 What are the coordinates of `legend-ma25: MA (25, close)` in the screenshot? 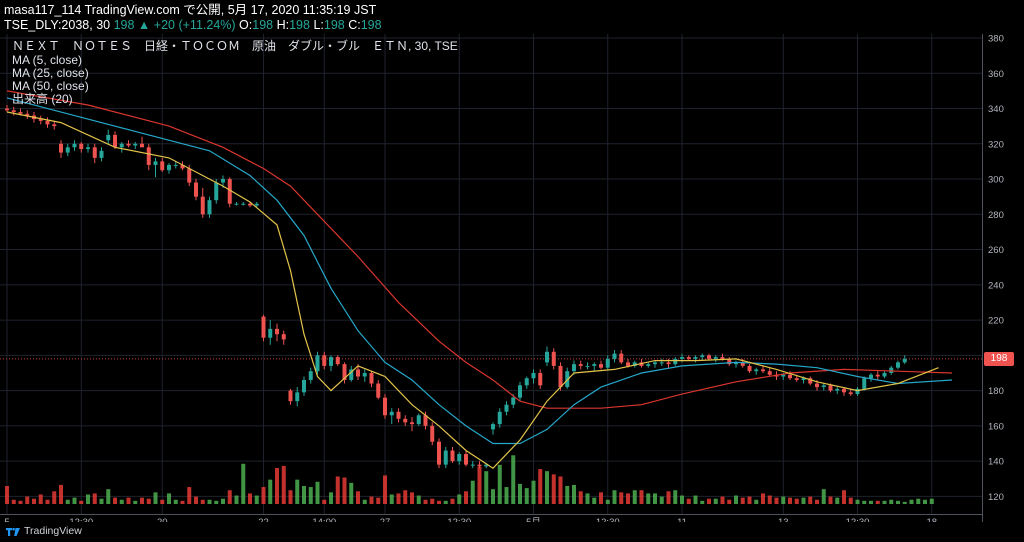 It's located at (50, 73).